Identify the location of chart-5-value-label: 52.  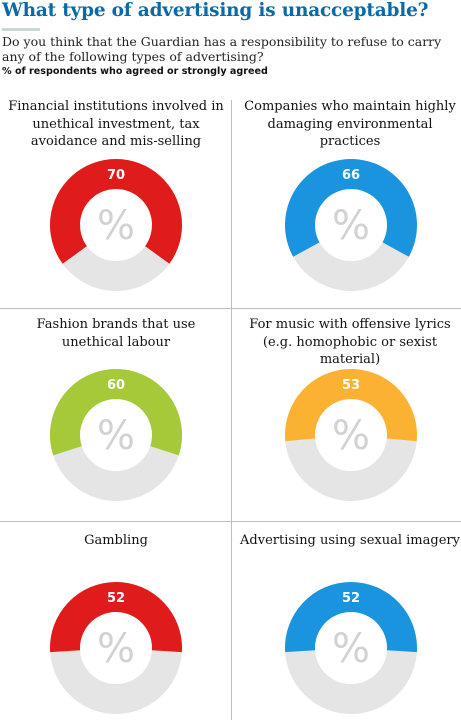
(116, 598).